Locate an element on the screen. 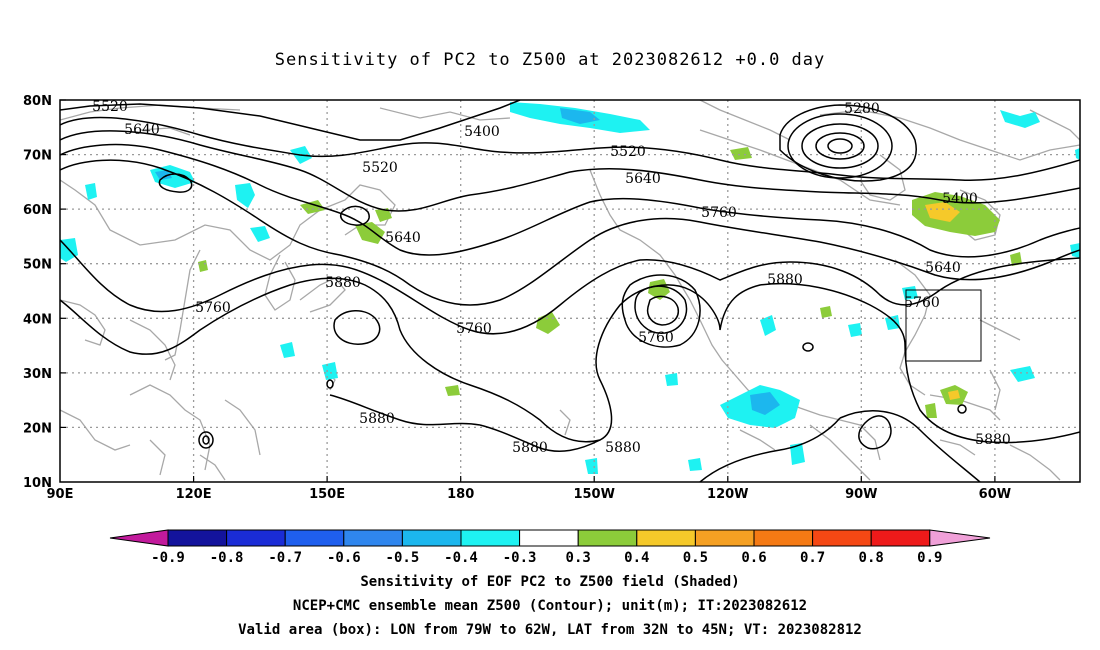 The width and height of the screenshot is (1100, 650). colorbar-label: -0.7 is located at coordinates (285, 558).